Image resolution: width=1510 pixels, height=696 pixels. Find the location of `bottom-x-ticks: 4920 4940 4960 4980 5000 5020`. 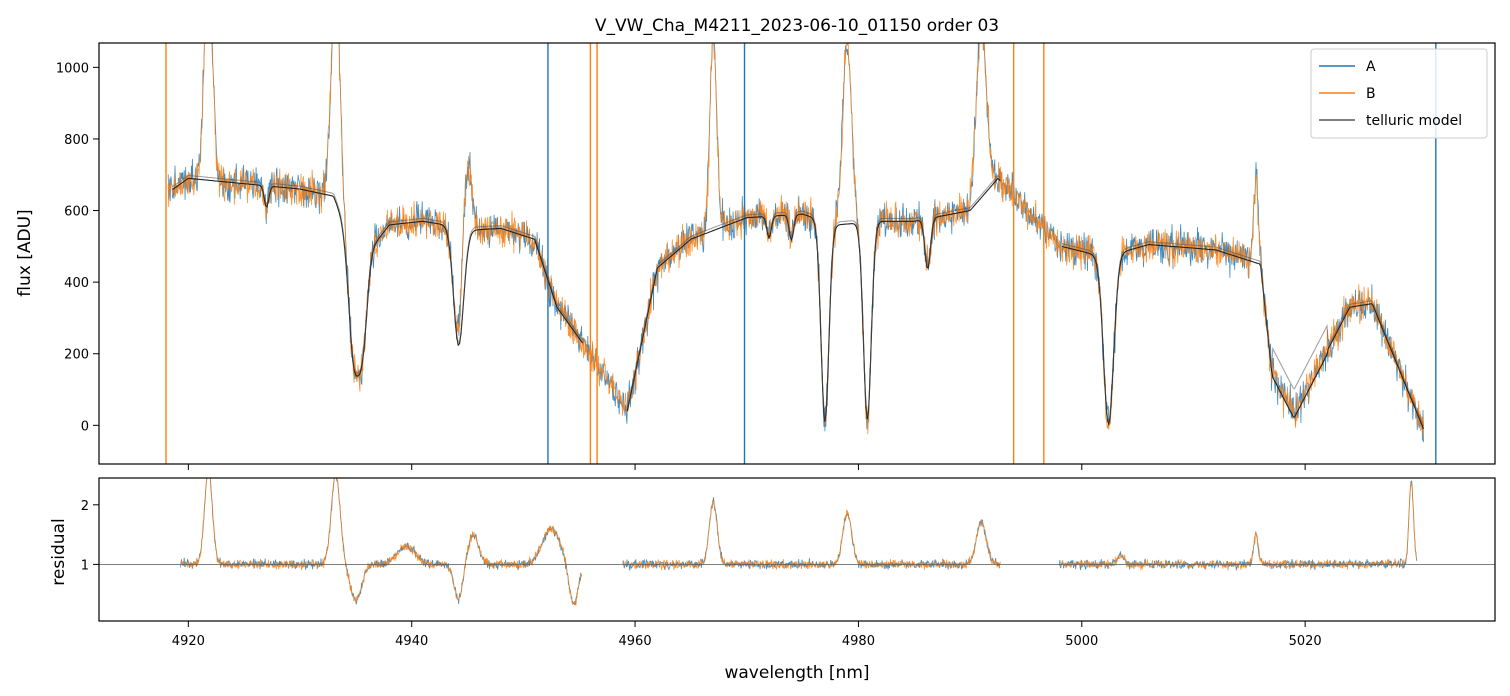

bottom-x-ticks: 4920 4940 4960 4980 5000 5020 is located at coordinates (747, 635).